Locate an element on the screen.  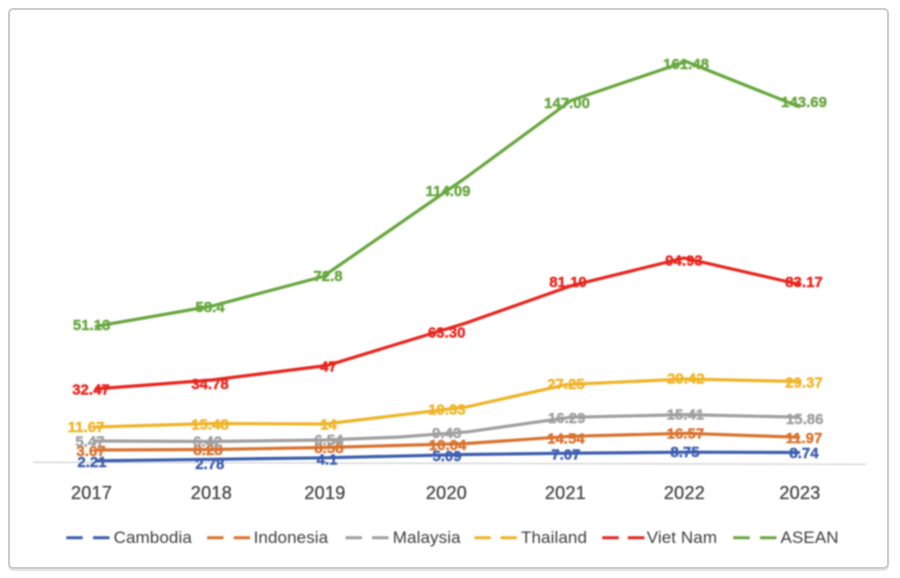
svg-text: Viet Nam is located at coordinates (682, 537).